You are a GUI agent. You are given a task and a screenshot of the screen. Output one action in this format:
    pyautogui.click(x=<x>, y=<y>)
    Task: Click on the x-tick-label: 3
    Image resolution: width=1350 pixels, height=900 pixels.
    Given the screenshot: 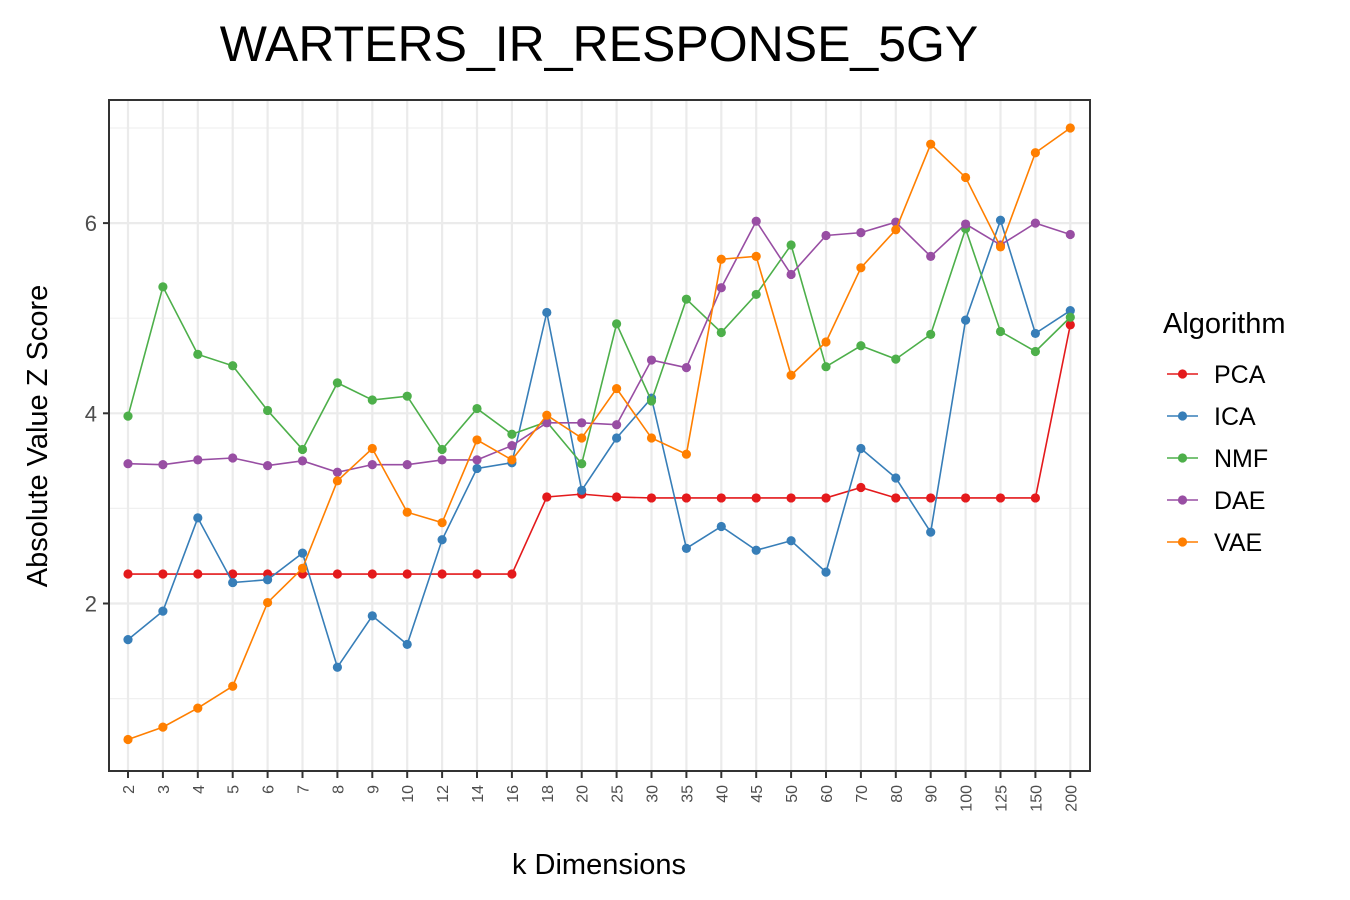 What is the action you would take?
    pyautogui.click(x=164, y=789)
    